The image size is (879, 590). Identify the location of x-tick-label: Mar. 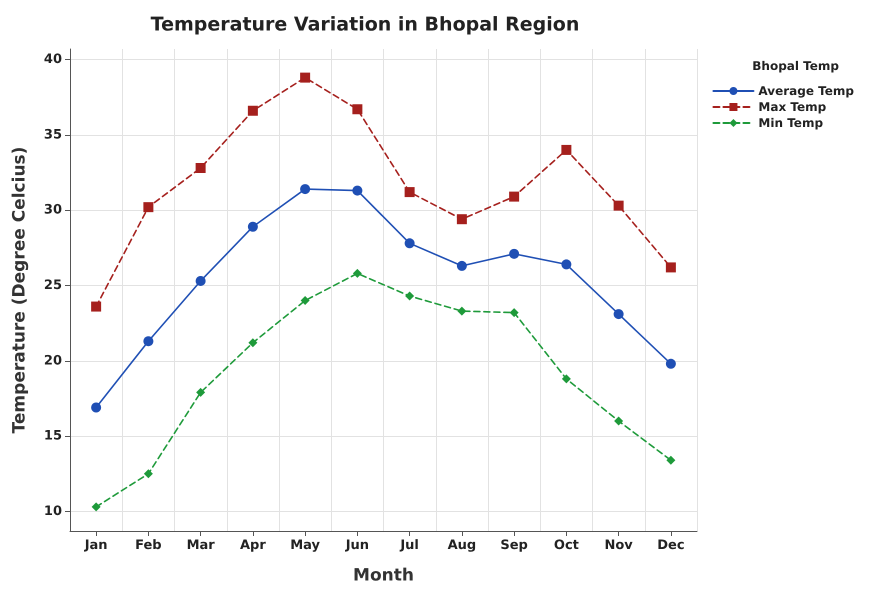
(201, 545).